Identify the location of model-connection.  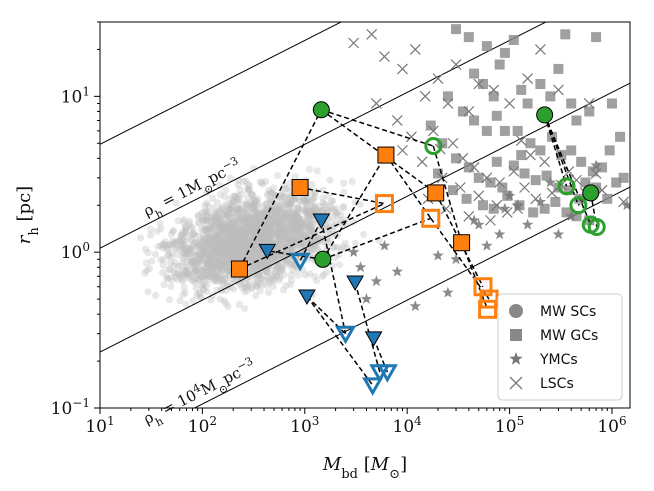
(567, 170).